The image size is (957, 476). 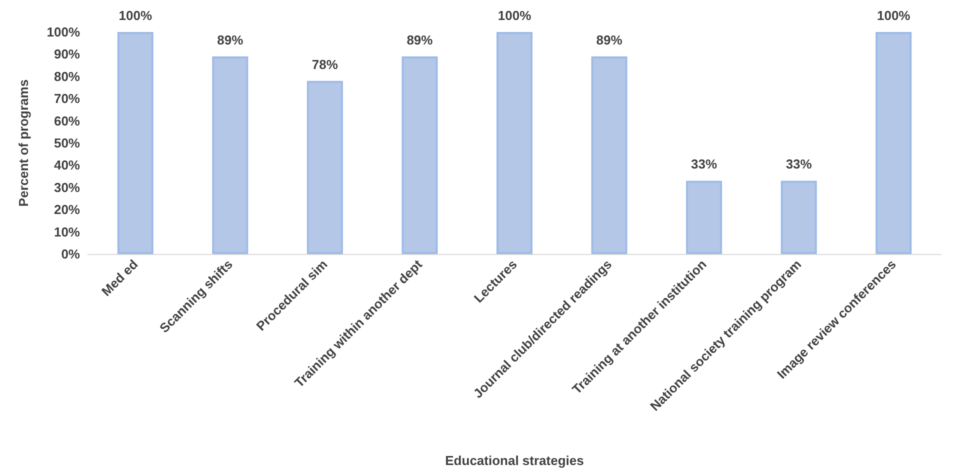 What do you see at coordinates (67, 76) in the screenshot?
I see `y-tick-label: 80%` at bounding box center [67, 76].